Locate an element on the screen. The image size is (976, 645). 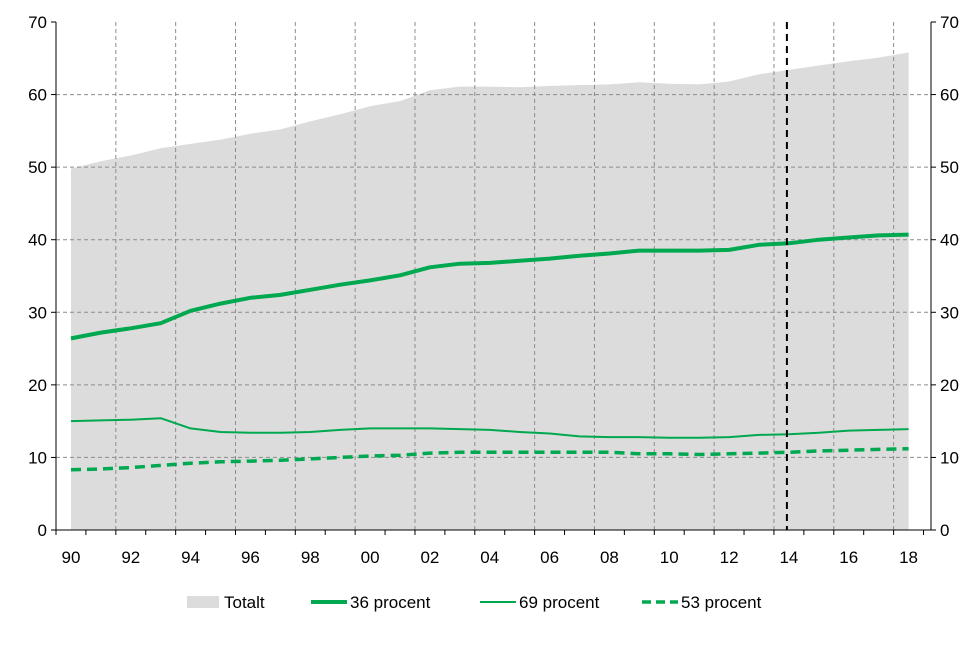
y-tick-label-left: 40 is located at coordinates (37, 240).